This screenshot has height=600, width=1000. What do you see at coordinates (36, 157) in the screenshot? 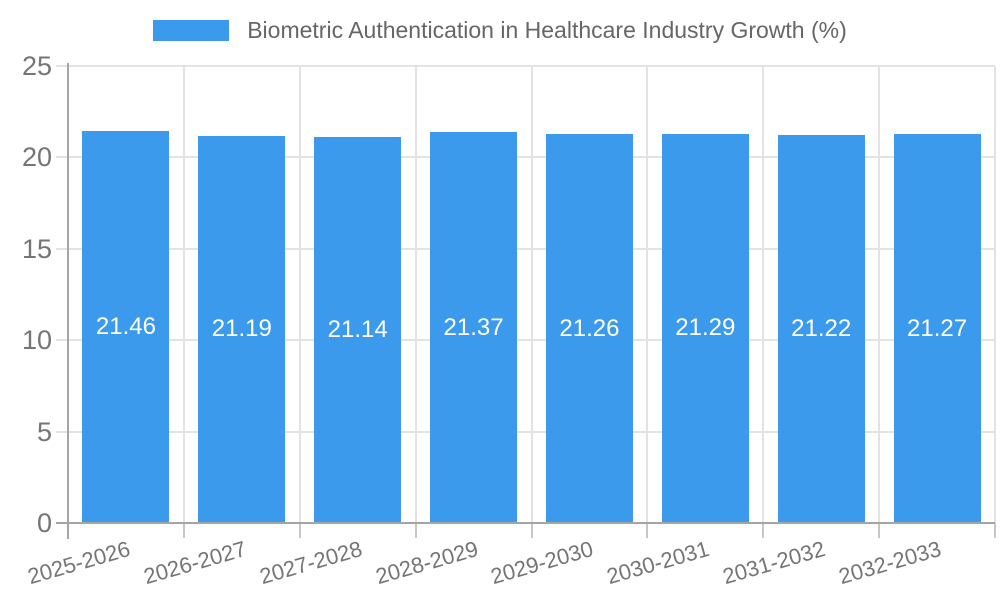
I see `y-tick-label: 20` at bounding box center [36, 157].